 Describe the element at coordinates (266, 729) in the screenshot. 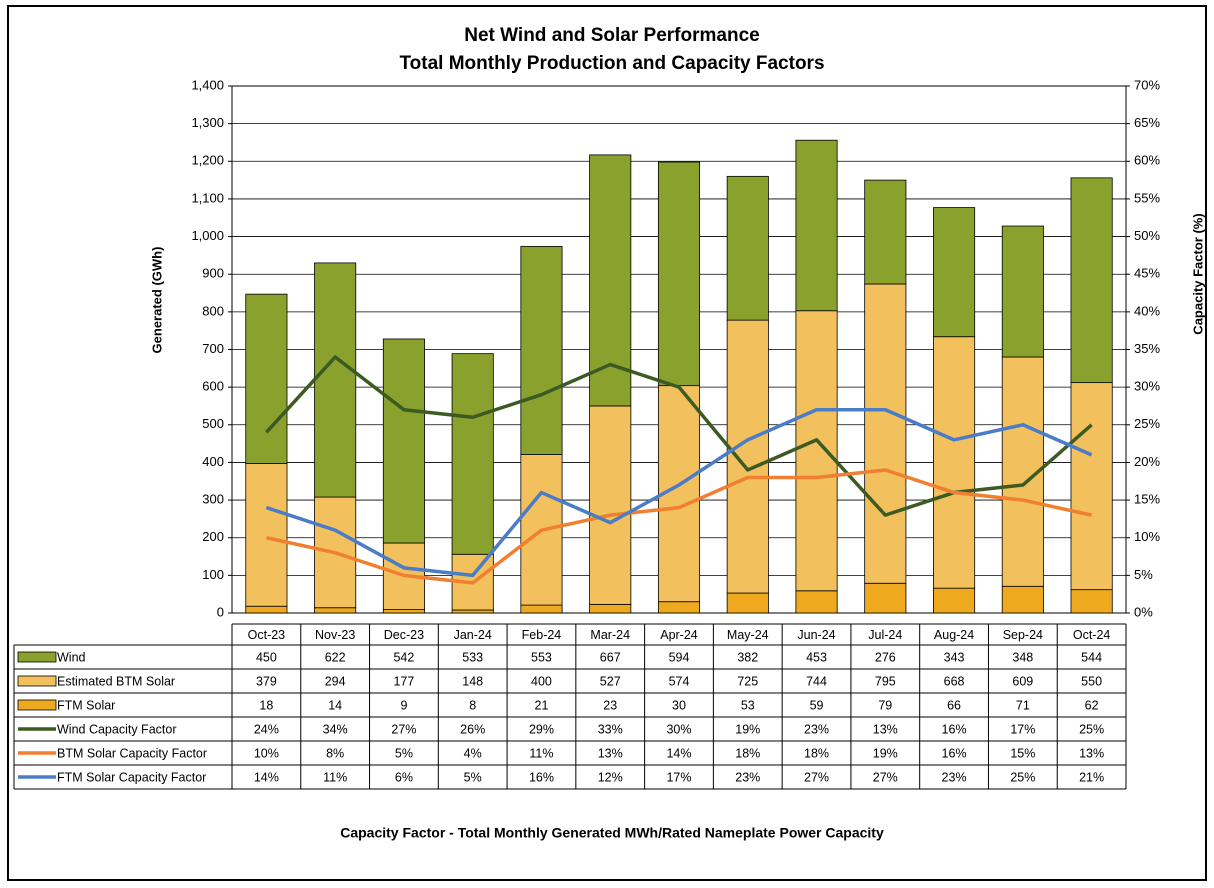

I see `table-value: 24%` at that location.